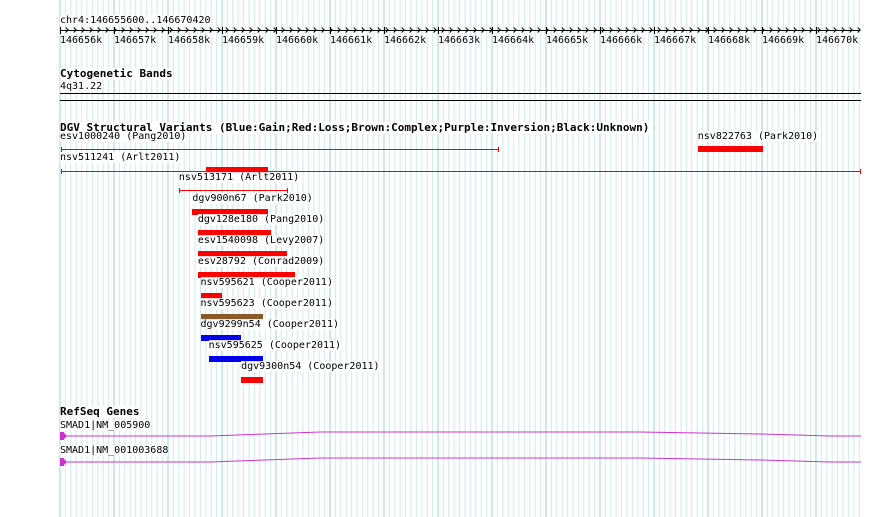  Describe the element at coordinates (189, 40) in the screenshot. I see `ruler-tick-label: 146658k` at that location.